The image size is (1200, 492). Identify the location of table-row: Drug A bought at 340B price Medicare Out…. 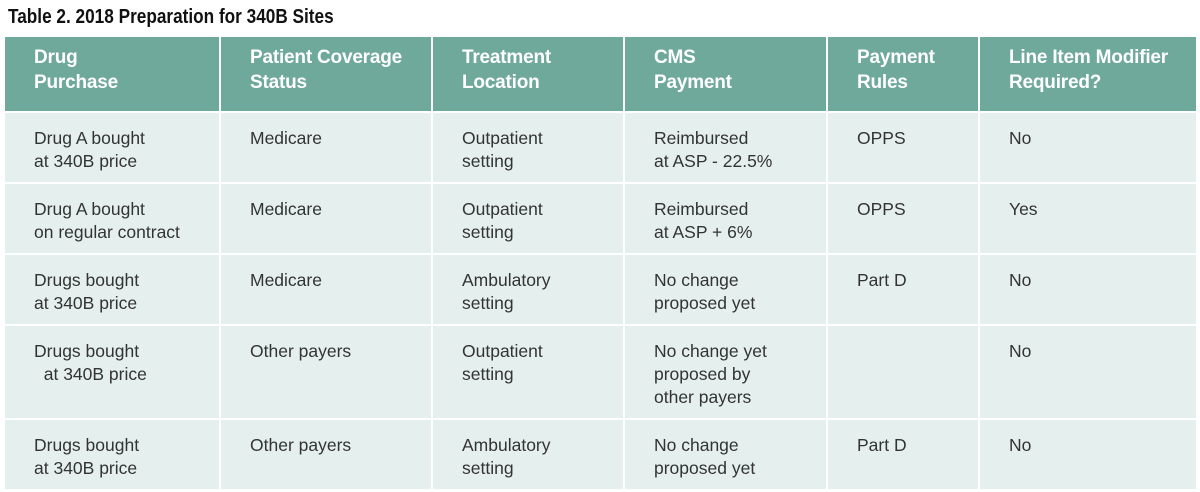
(601, 147).